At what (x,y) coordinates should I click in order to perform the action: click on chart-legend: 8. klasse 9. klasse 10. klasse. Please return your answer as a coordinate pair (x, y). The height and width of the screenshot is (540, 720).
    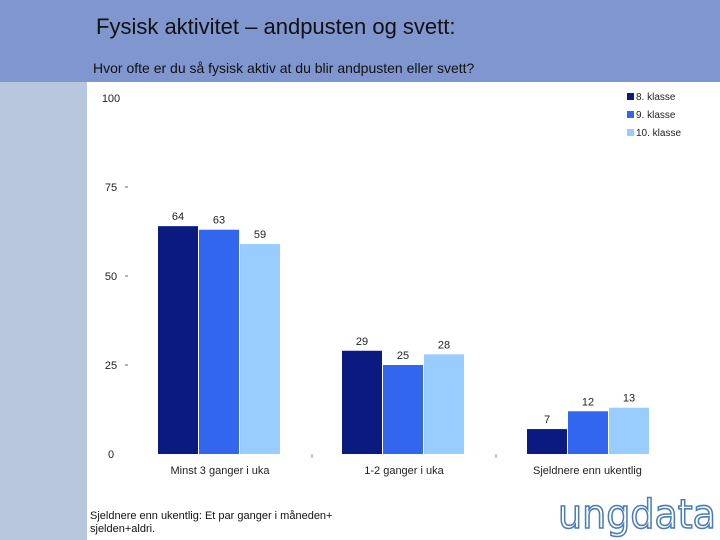
    Looking at the image, I should click on (654, 115).